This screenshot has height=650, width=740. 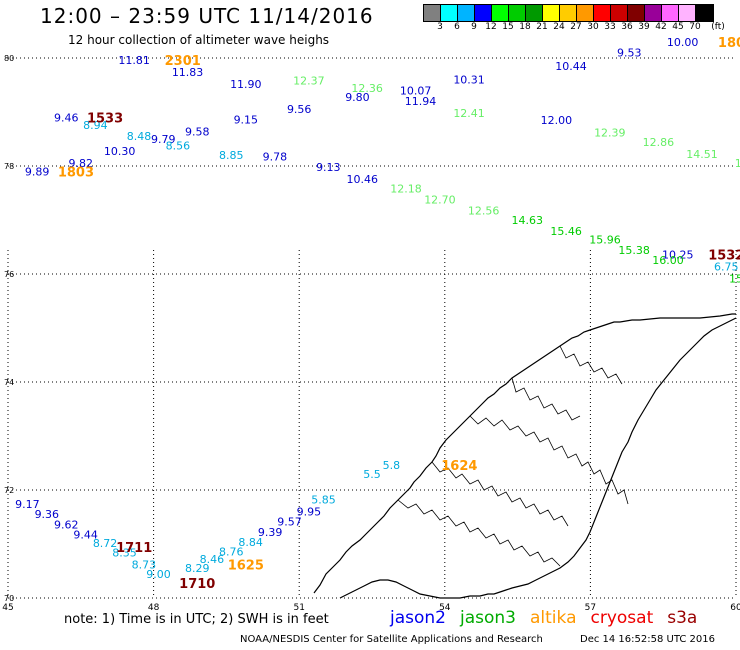 What do you see at coordinates (246, 84) in the screenshot?
I see `wave-height-label: 11.90` at bounding box center [246, 84].